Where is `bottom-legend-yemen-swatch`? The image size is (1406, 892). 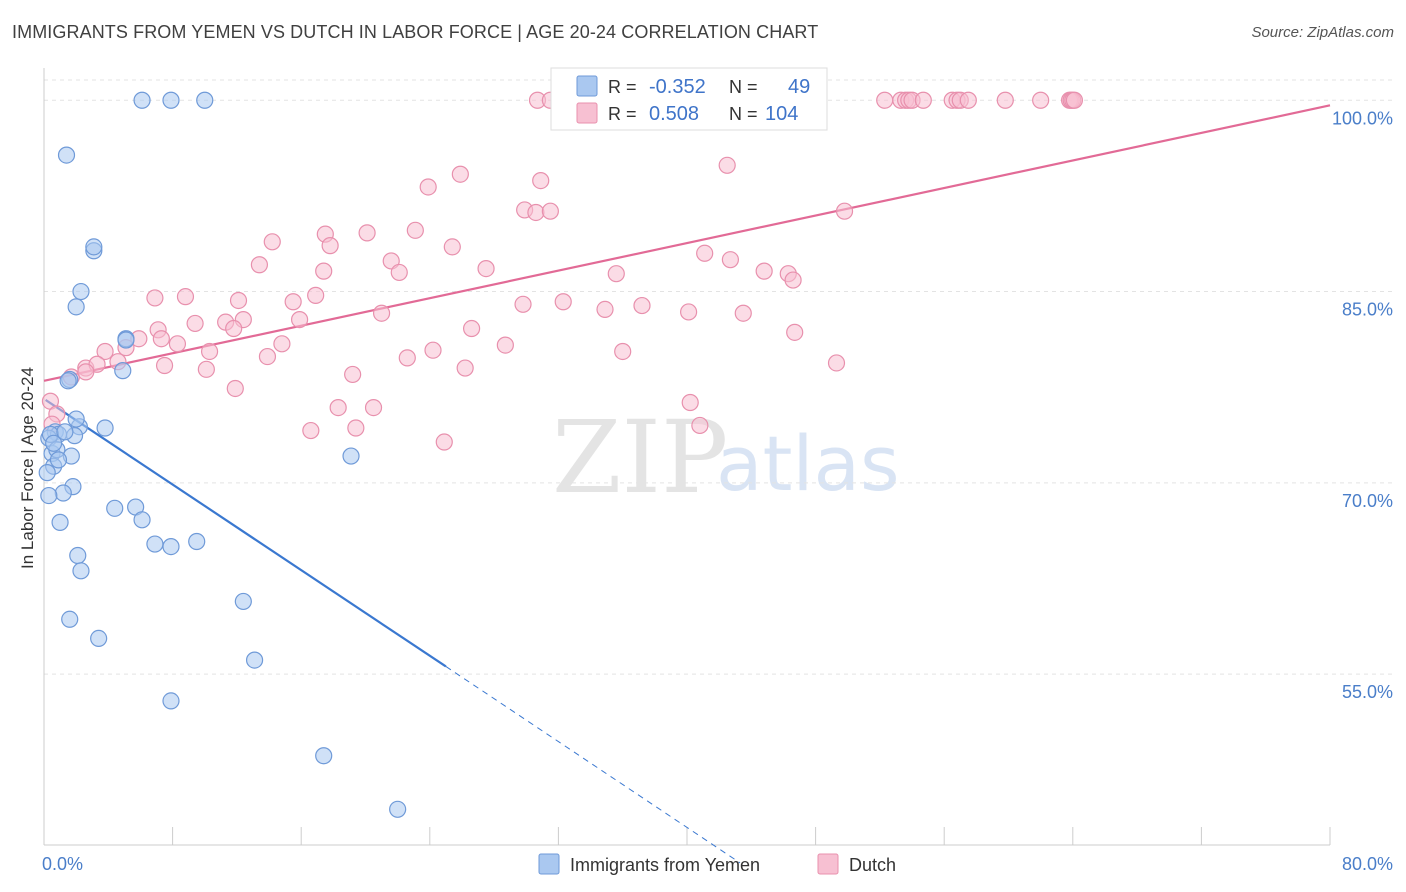
bottom-legend-yemen-swatch is located at coordinates (549, 864).